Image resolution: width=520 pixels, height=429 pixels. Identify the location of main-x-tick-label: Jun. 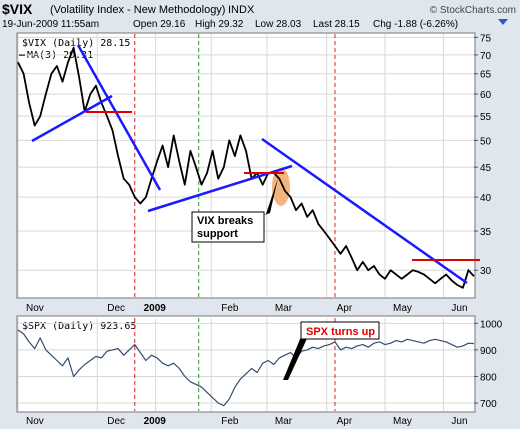
(459, 308).